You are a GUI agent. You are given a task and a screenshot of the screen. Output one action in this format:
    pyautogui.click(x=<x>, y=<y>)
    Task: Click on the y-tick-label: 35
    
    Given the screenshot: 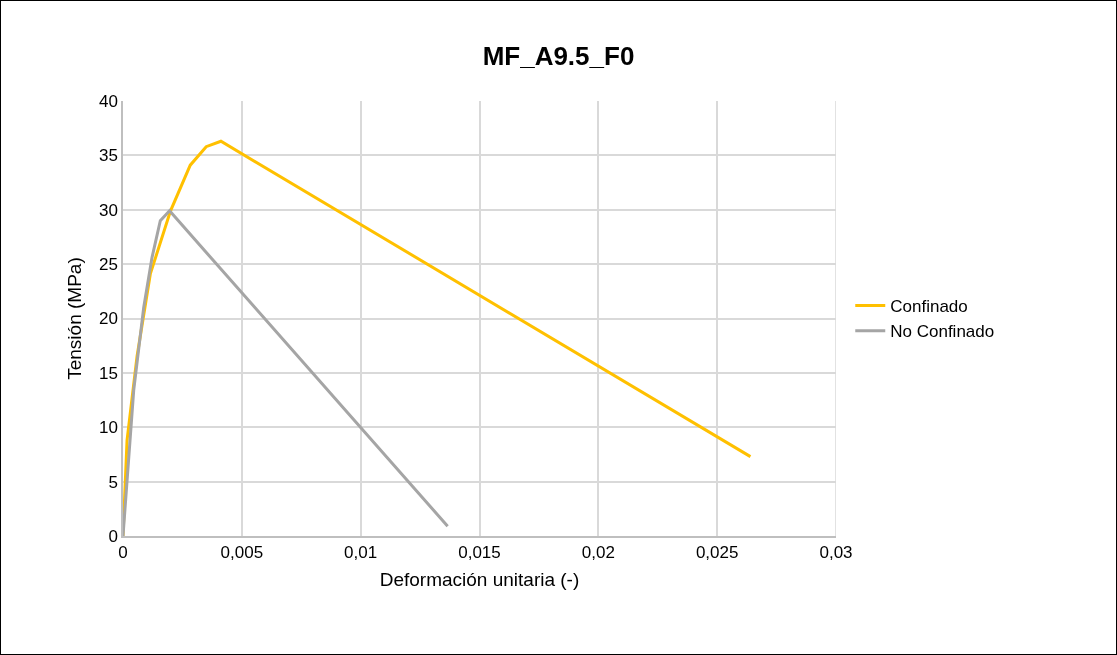 What is the action you would take?
    pyautogui.click(x=108, y=156)
    